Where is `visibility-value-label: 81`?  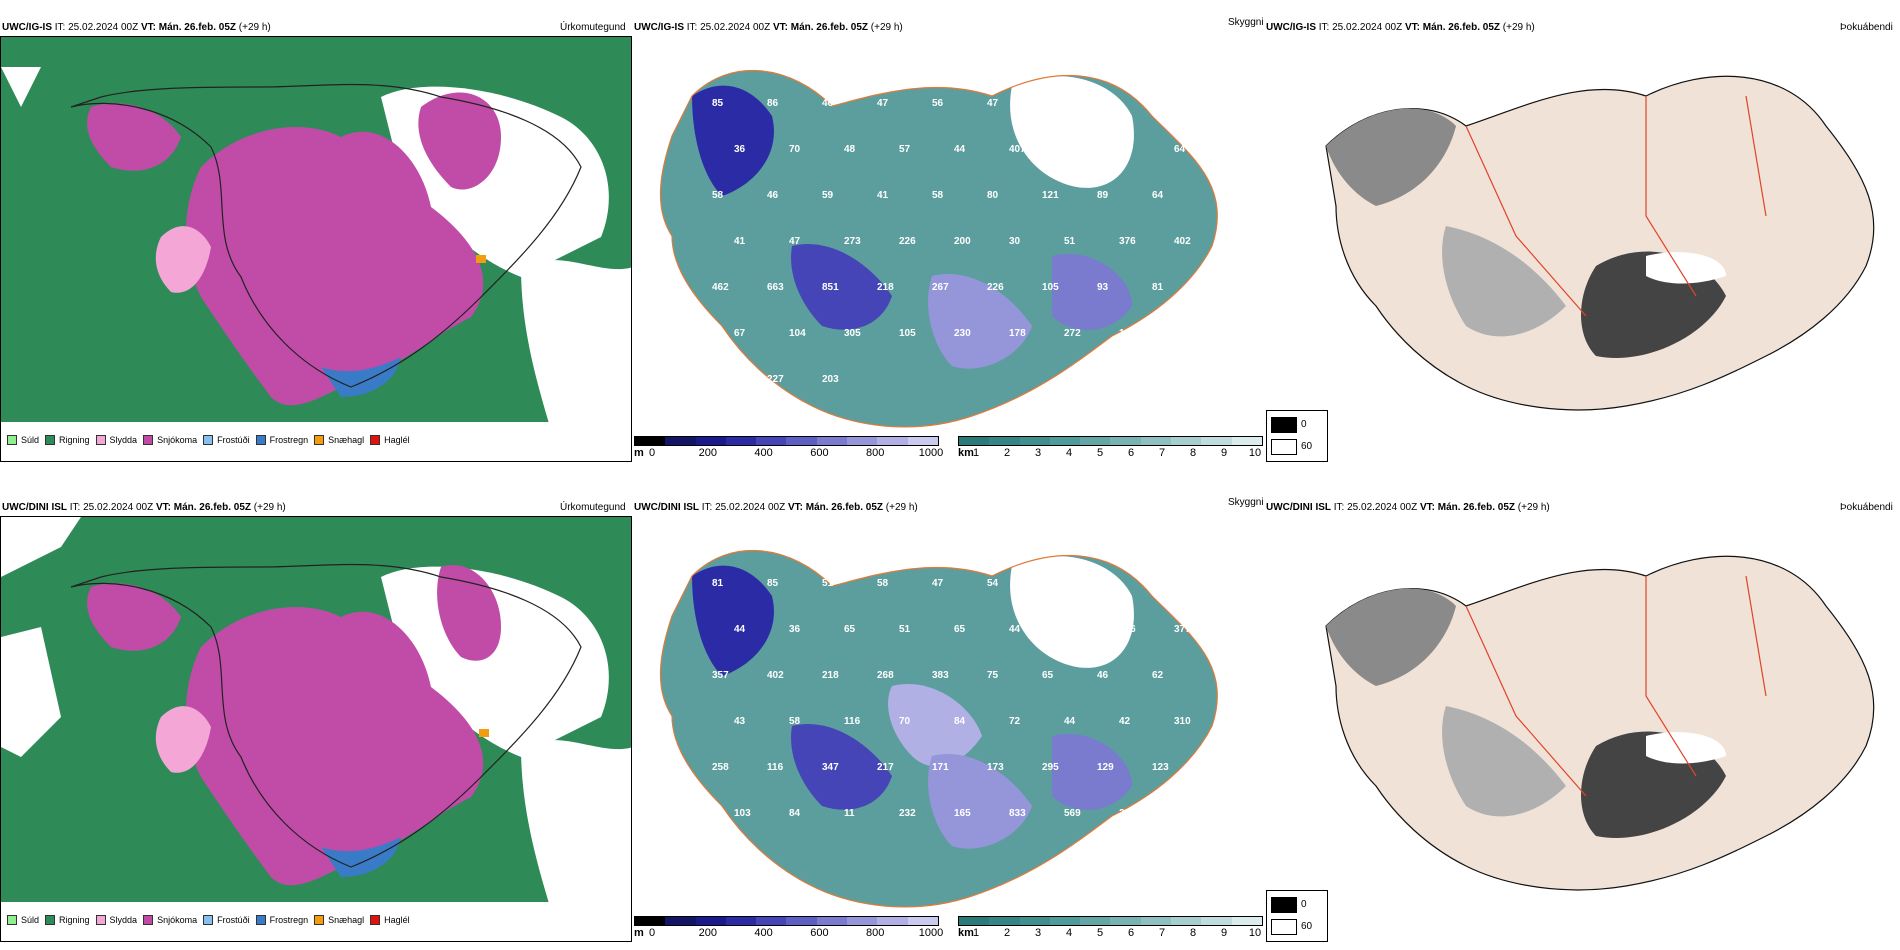 visibility-value-label: 81 is located at coordinates (1158, 287).